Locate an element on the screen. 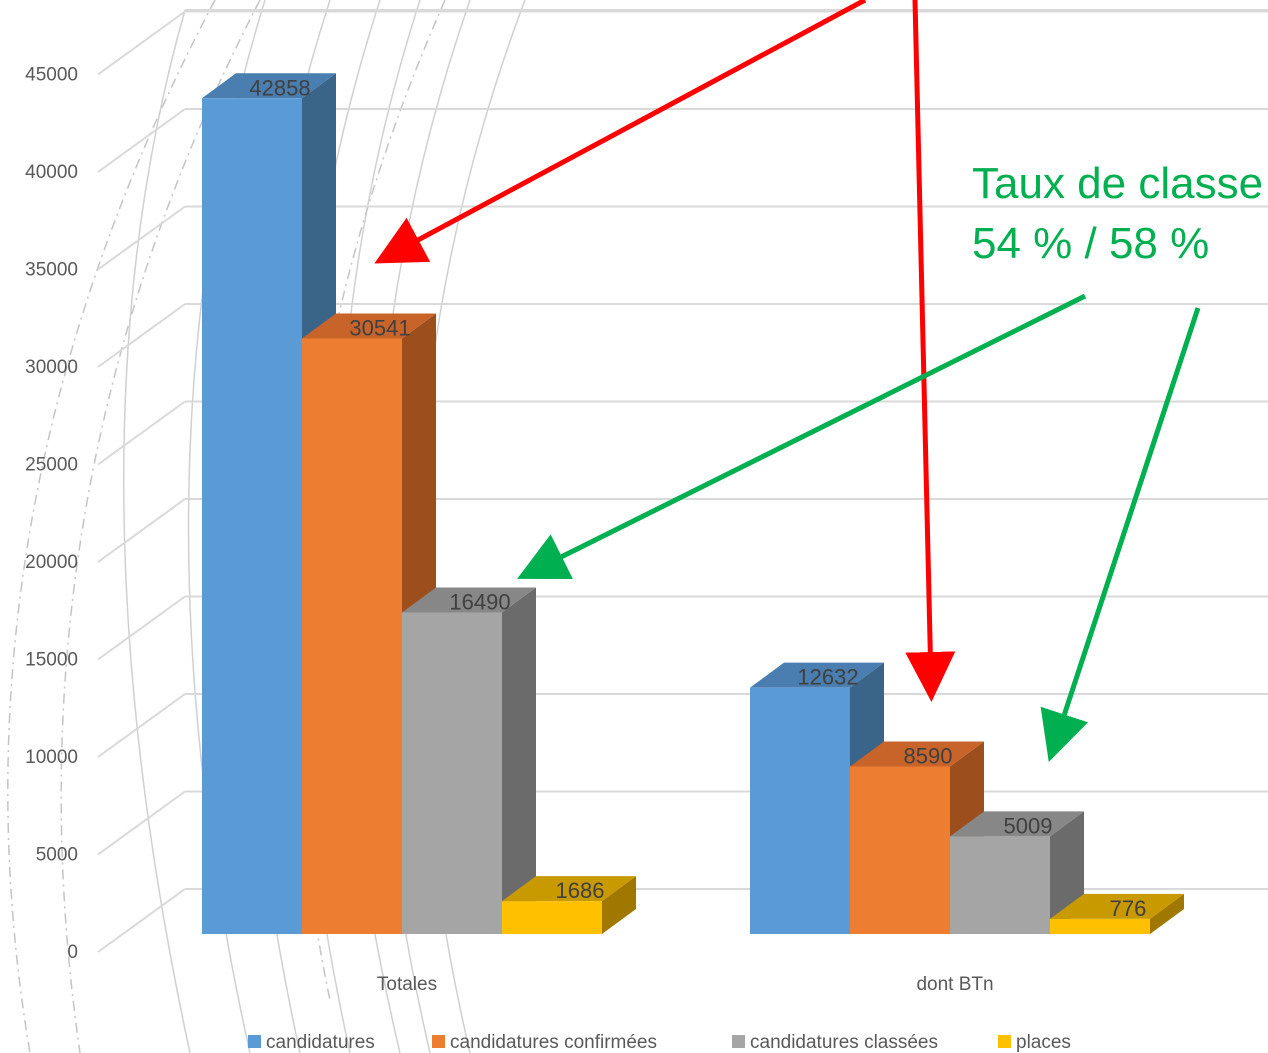  annotation-line-1: Taux de classe is located at coordinates (1117, 183).